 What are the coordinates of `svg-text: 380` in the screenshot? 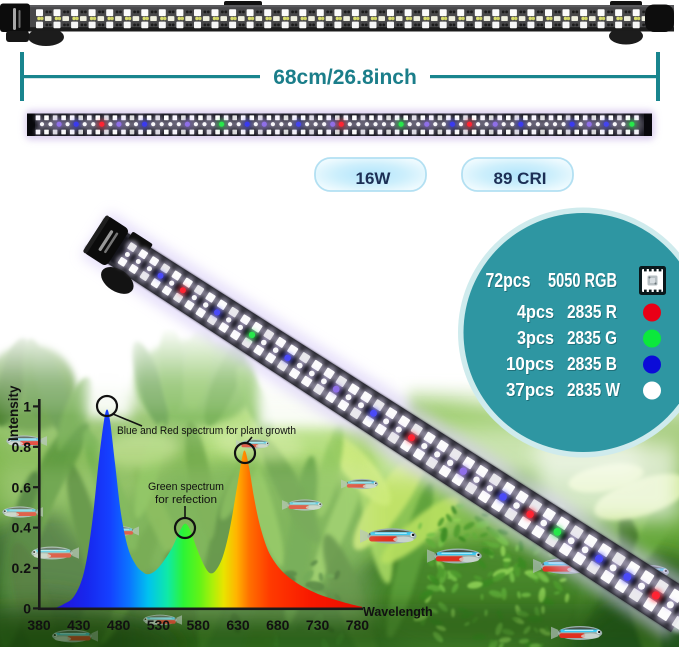 It's located at (39, 625).